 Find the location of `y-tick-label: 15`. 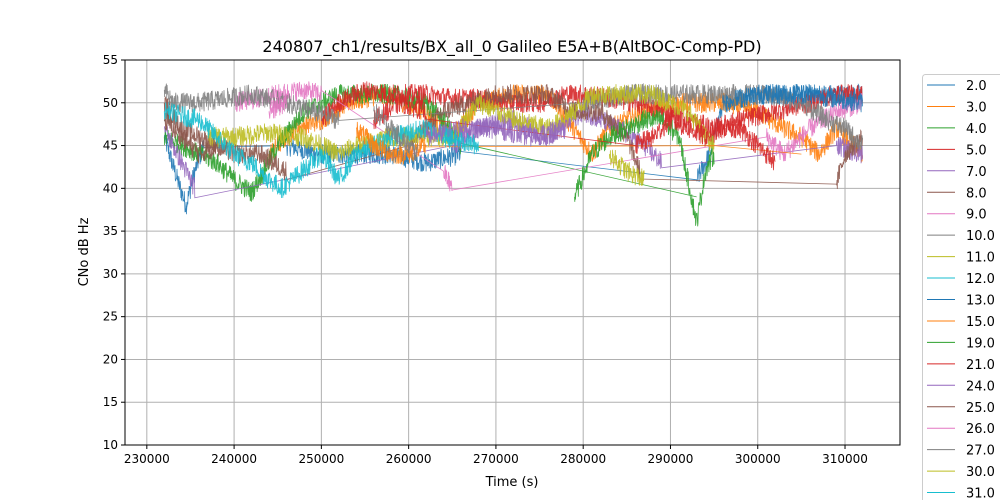

y-tick-label: 15 is located at coordinates (110, 402).